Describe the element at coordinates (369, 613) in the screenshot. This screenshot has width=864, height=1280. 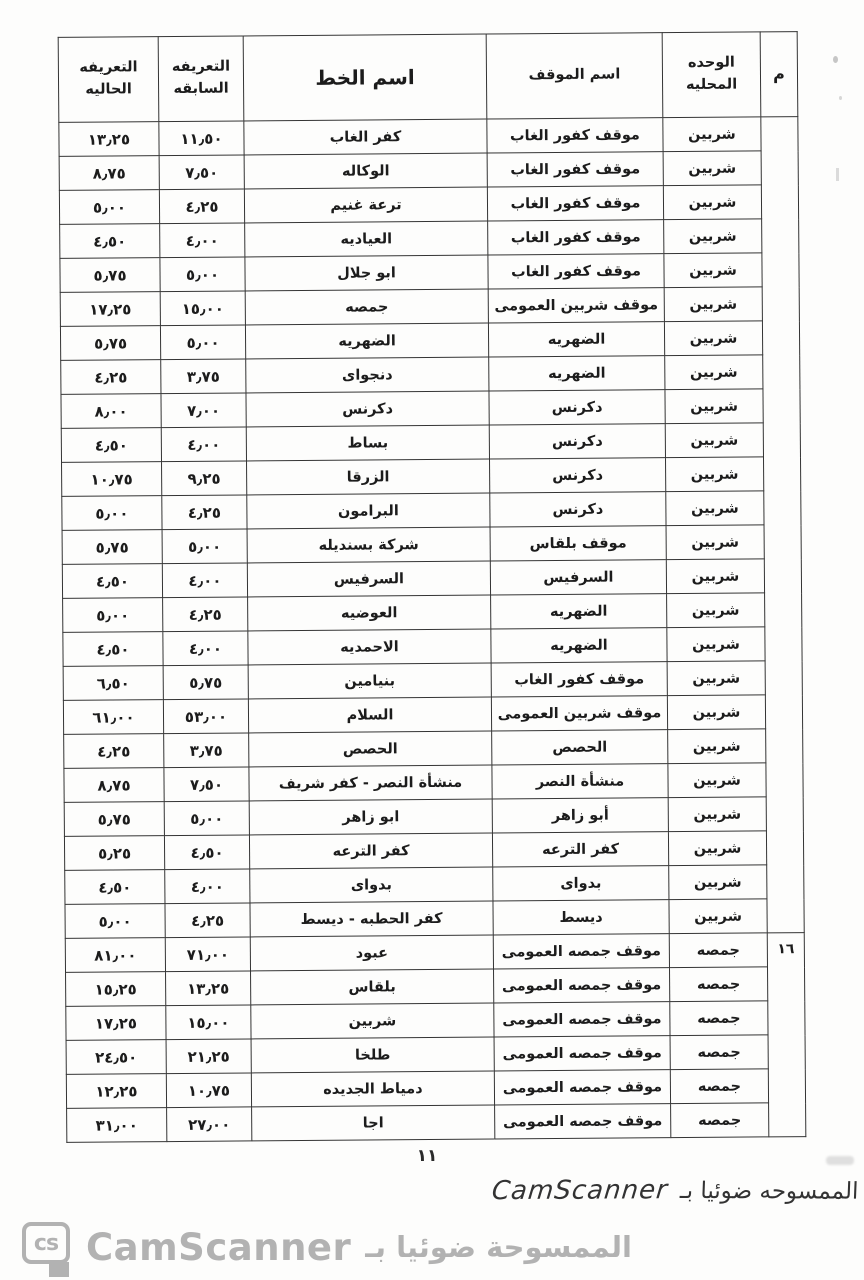
I see `cell-line-name: العوضيه` at that location.